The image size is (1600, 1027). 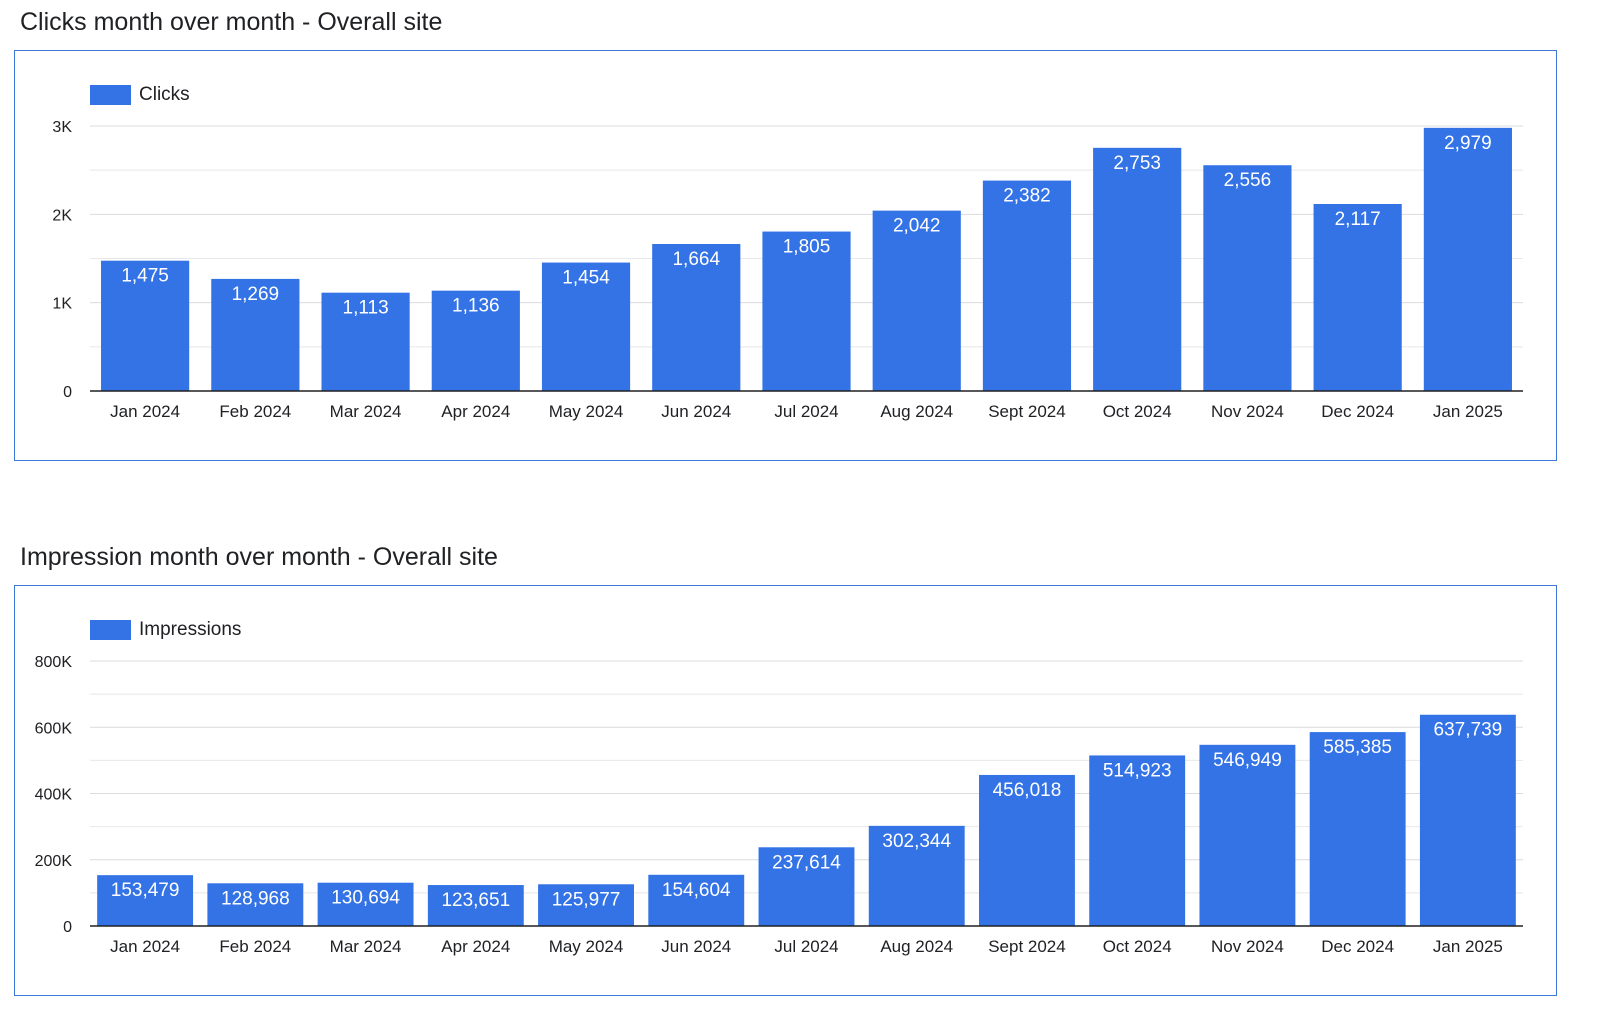 What do you see at coordinates (1248, 180) in the screenshot?
I see `bar-value-label: 2,556` at bounding box center [1248, 180].